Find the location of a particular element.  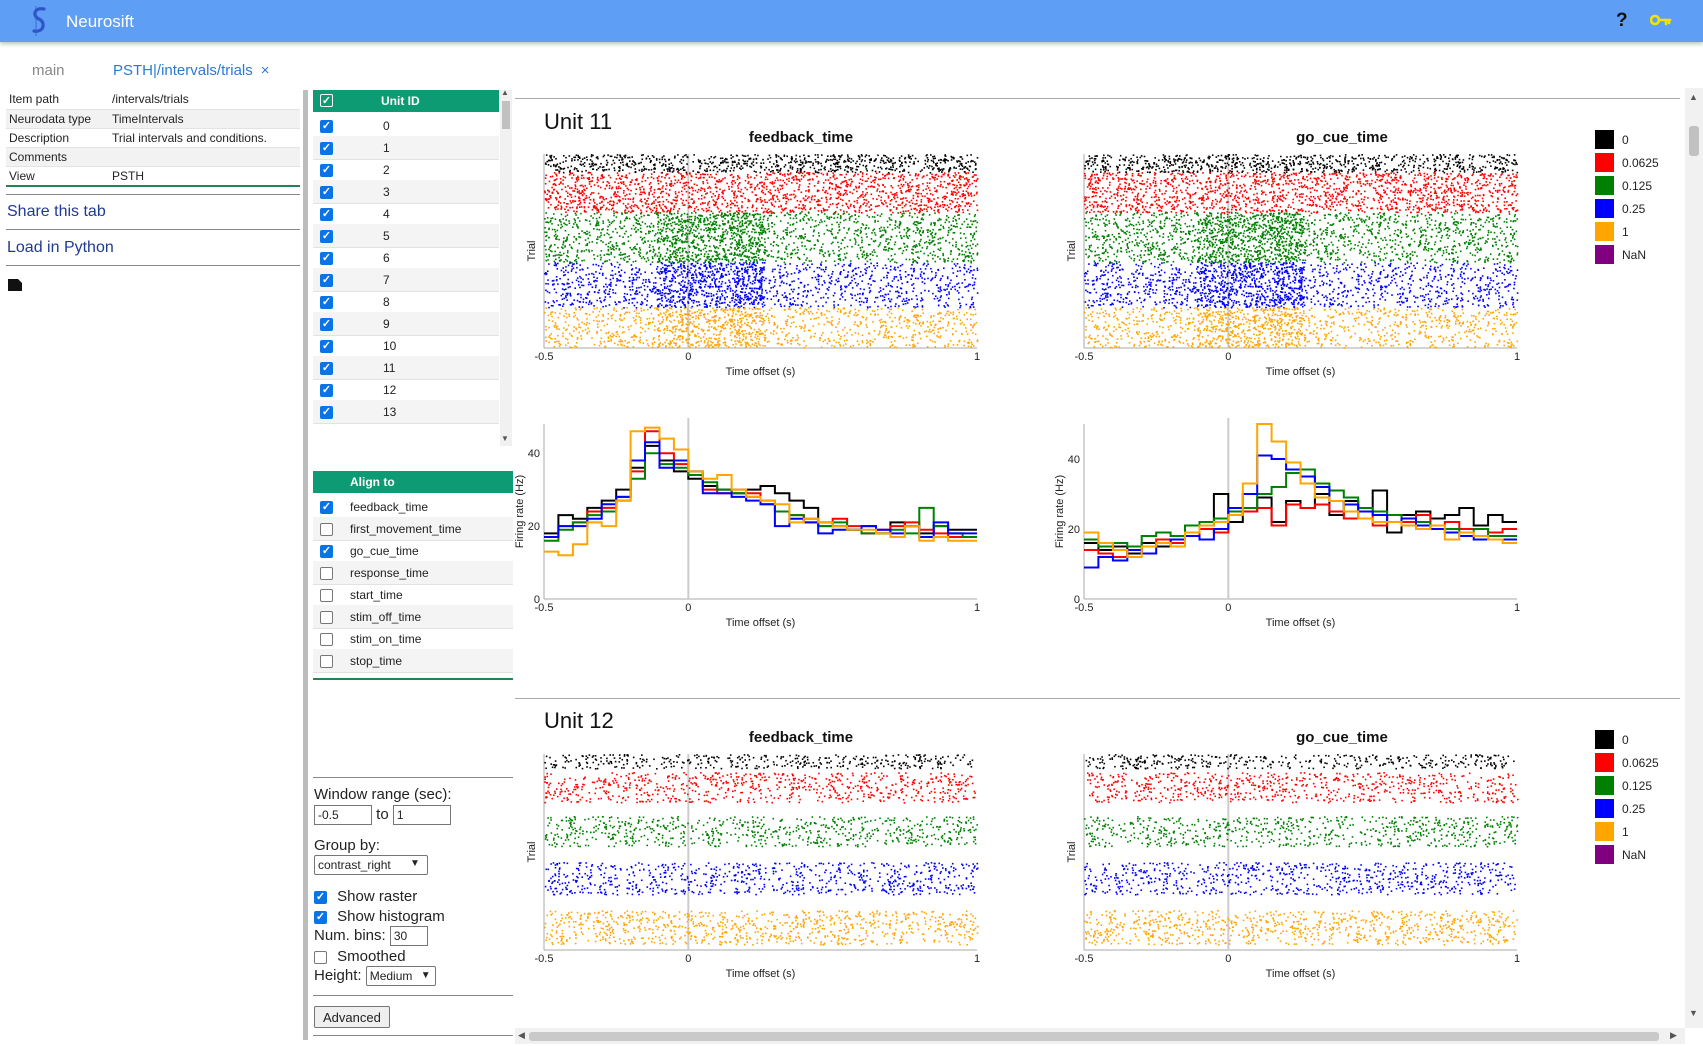

plot-vertical-scrollbar: ▲ ▼ is located at coordinates (1694, 558).